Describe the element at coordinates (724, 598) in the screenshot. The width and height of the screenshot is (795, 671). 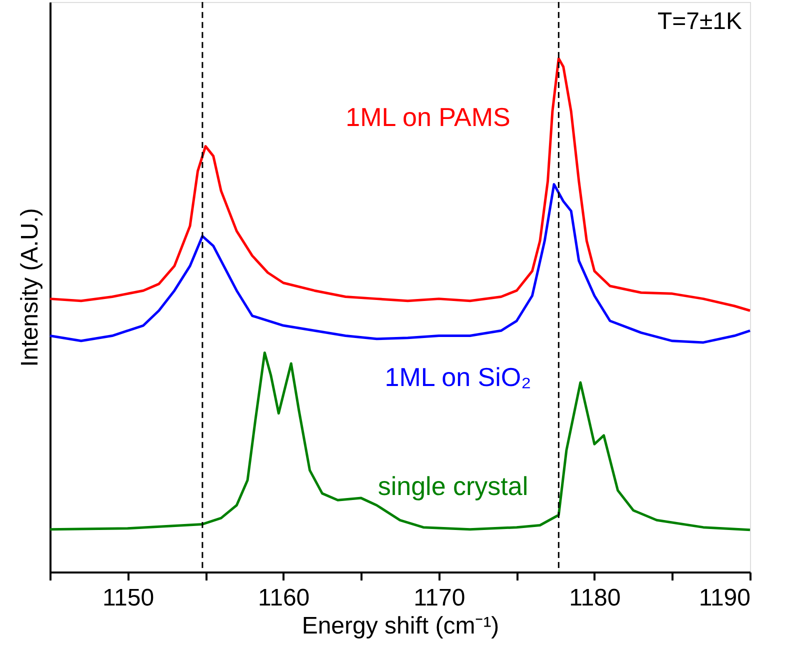
I see `x-tick-label: 1190` at that location.